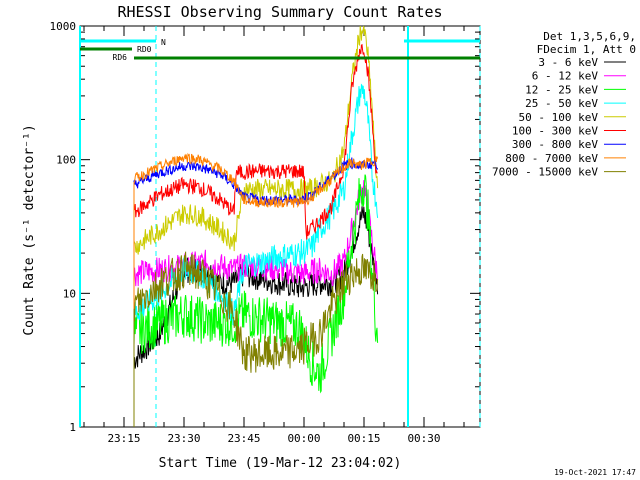 The width and height of the screenshot is (640, 480). What do you see at coordinates (561, 89) in the screenshot?
I see `legend-label: 12 - 25 keV` at bounding box center [561, 89].